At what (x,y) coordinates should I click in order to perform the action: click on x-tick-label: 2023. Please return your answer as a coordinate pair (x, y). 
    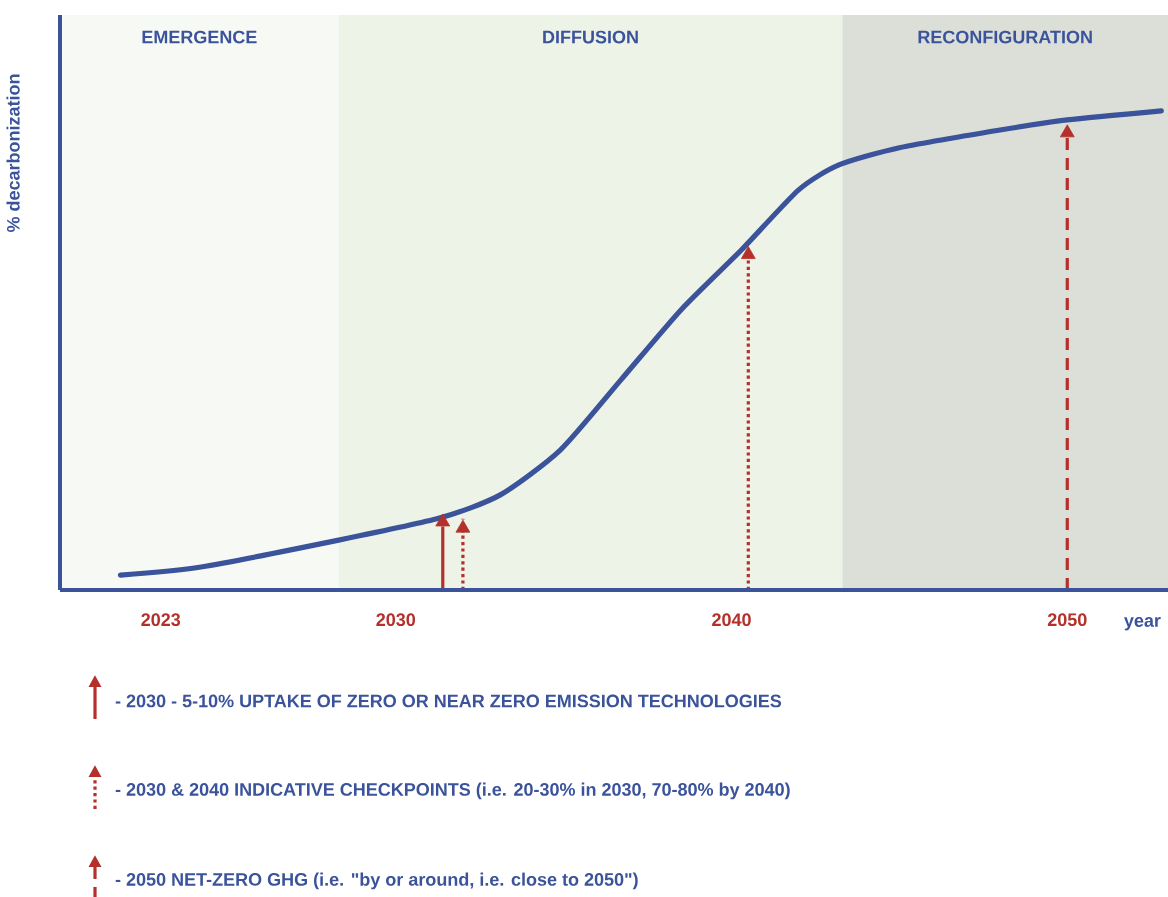
    Looking at the image, I should click on (161, 620).